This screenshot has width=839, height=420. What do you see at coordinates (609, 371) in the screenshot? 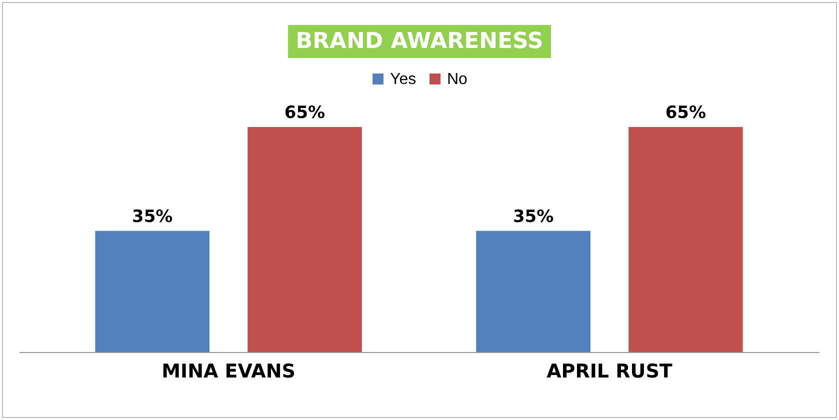
I see `x-tick-label: APRIL RUST` at bounding box center [609, 371].